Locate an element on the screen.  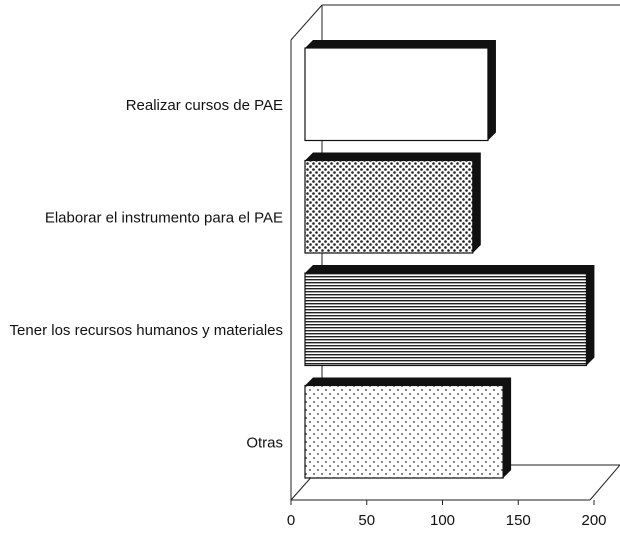
y-tick-label: Realizar cursos de PAE is located at coordinates (204, 105).